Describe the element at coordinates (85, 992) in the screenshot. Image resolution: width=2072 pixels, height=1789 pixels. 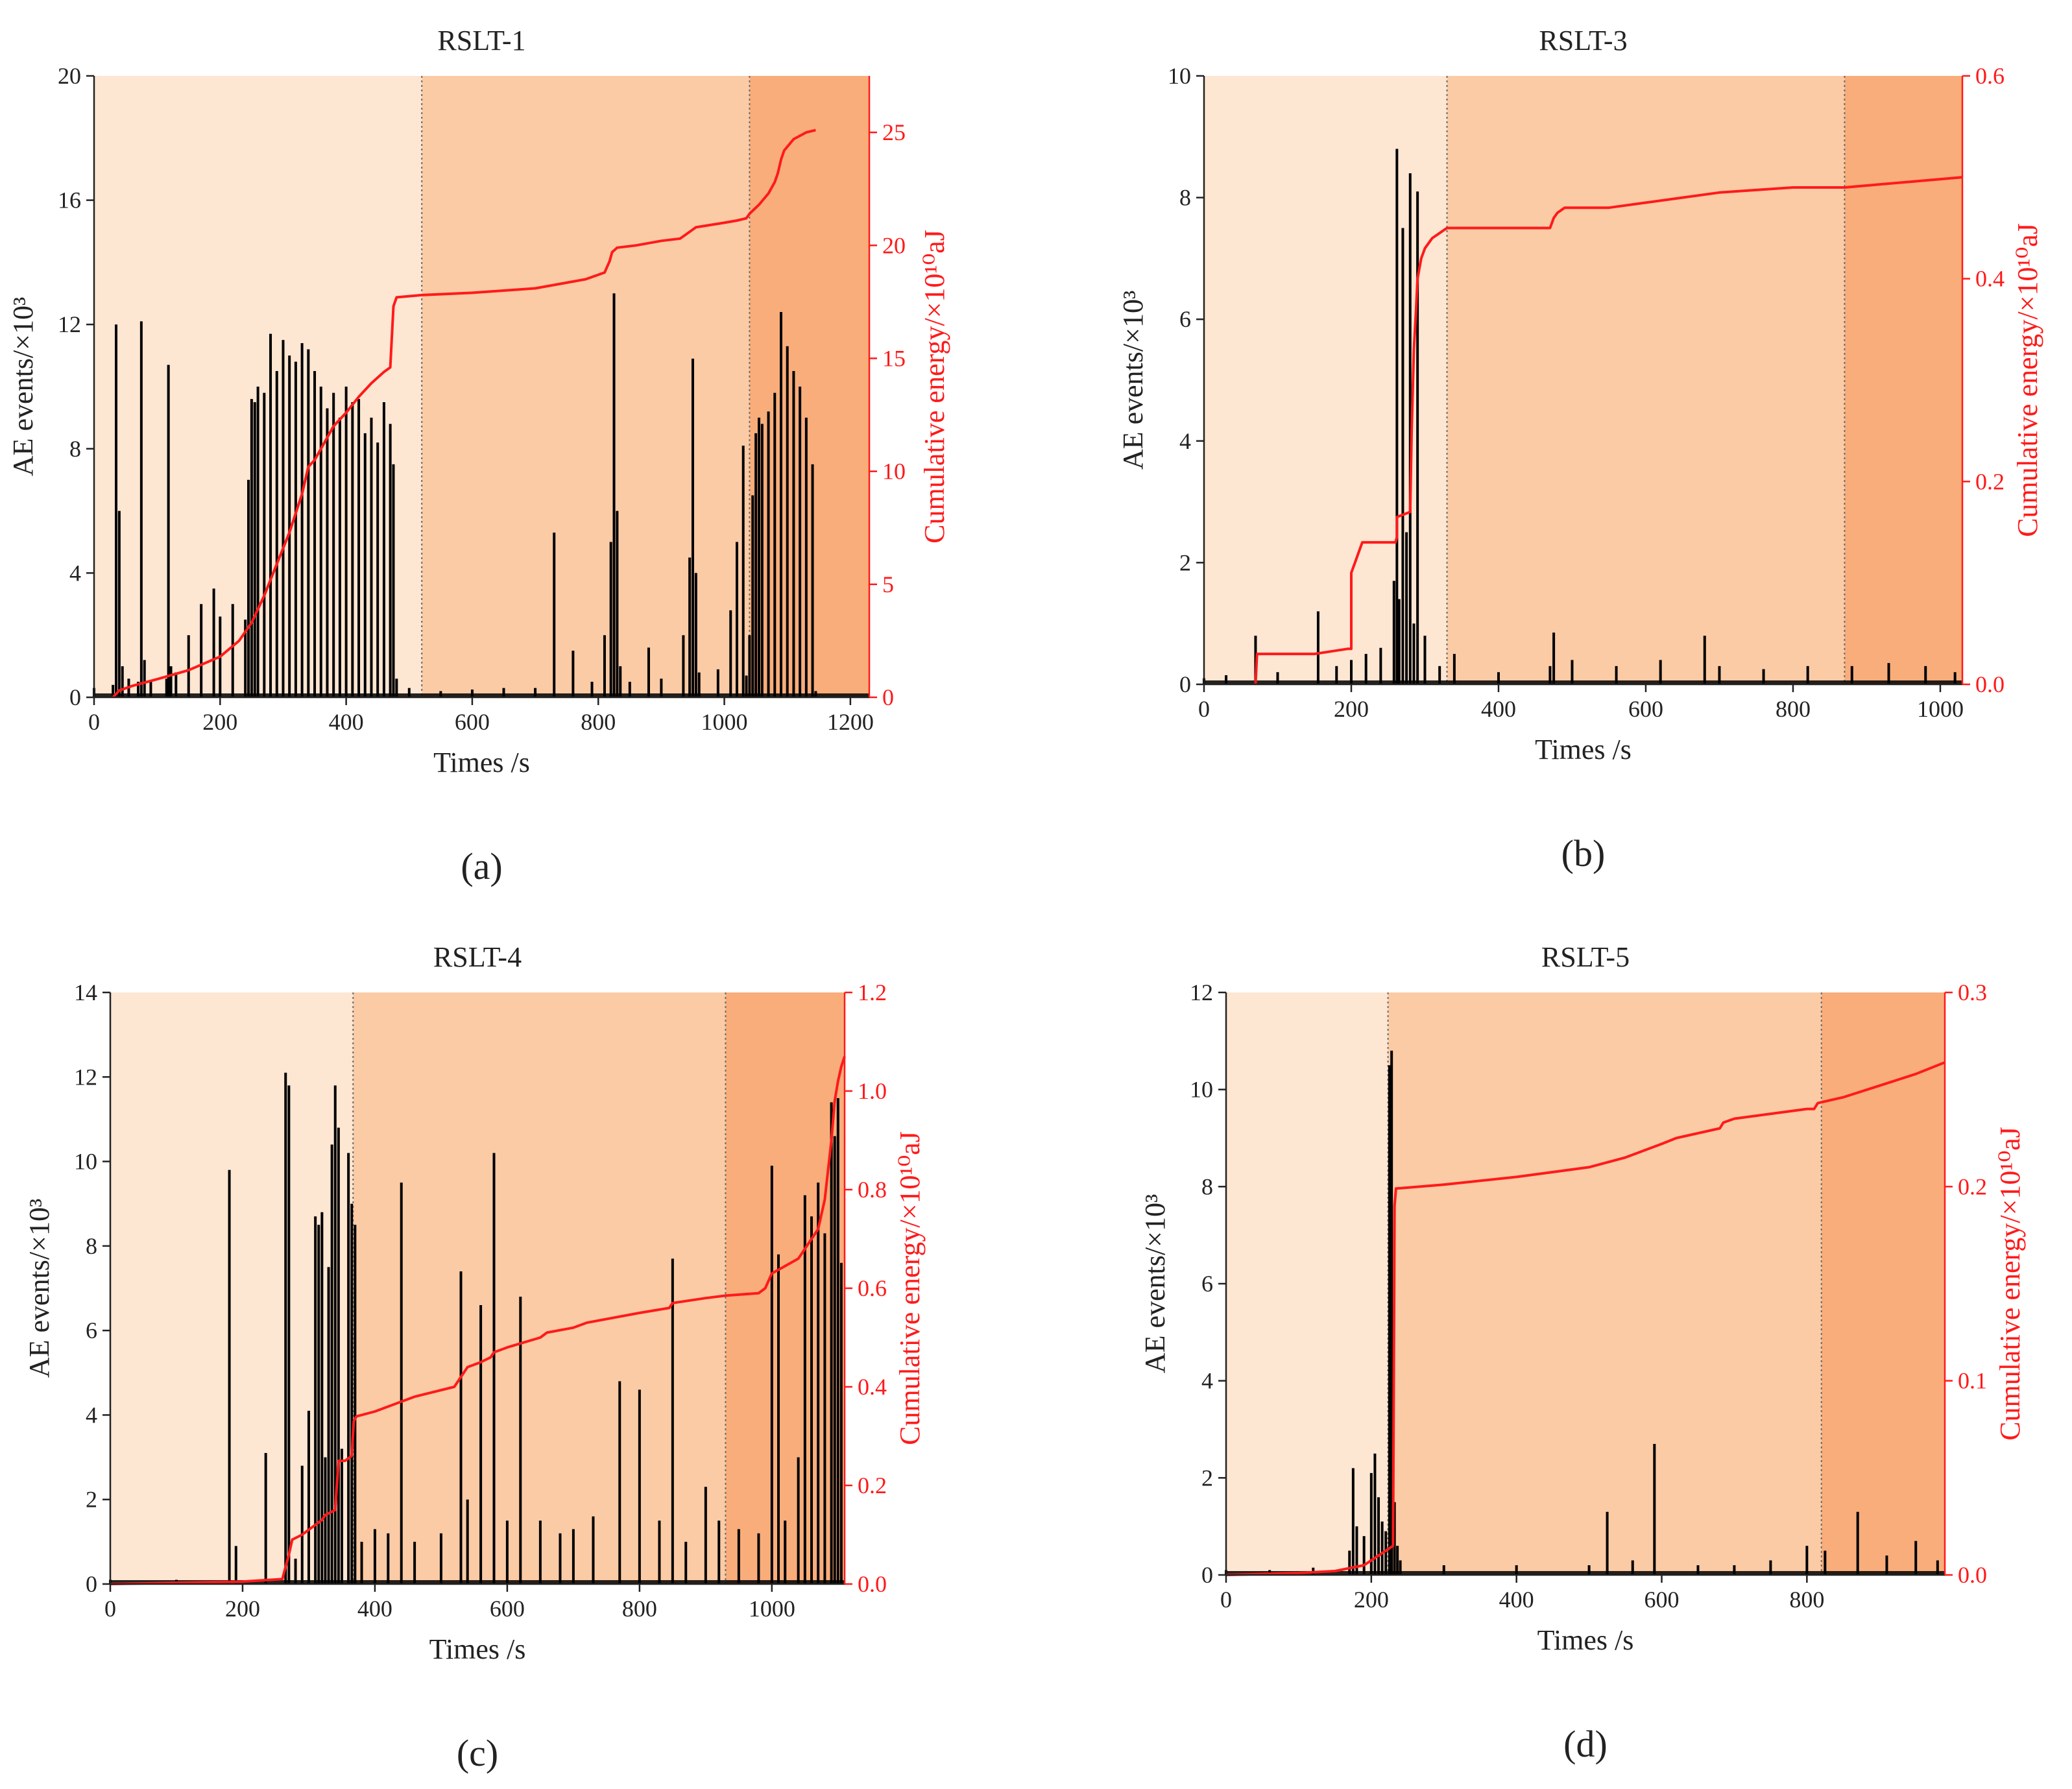
I see `y-left-tick-label: 14` at that location.